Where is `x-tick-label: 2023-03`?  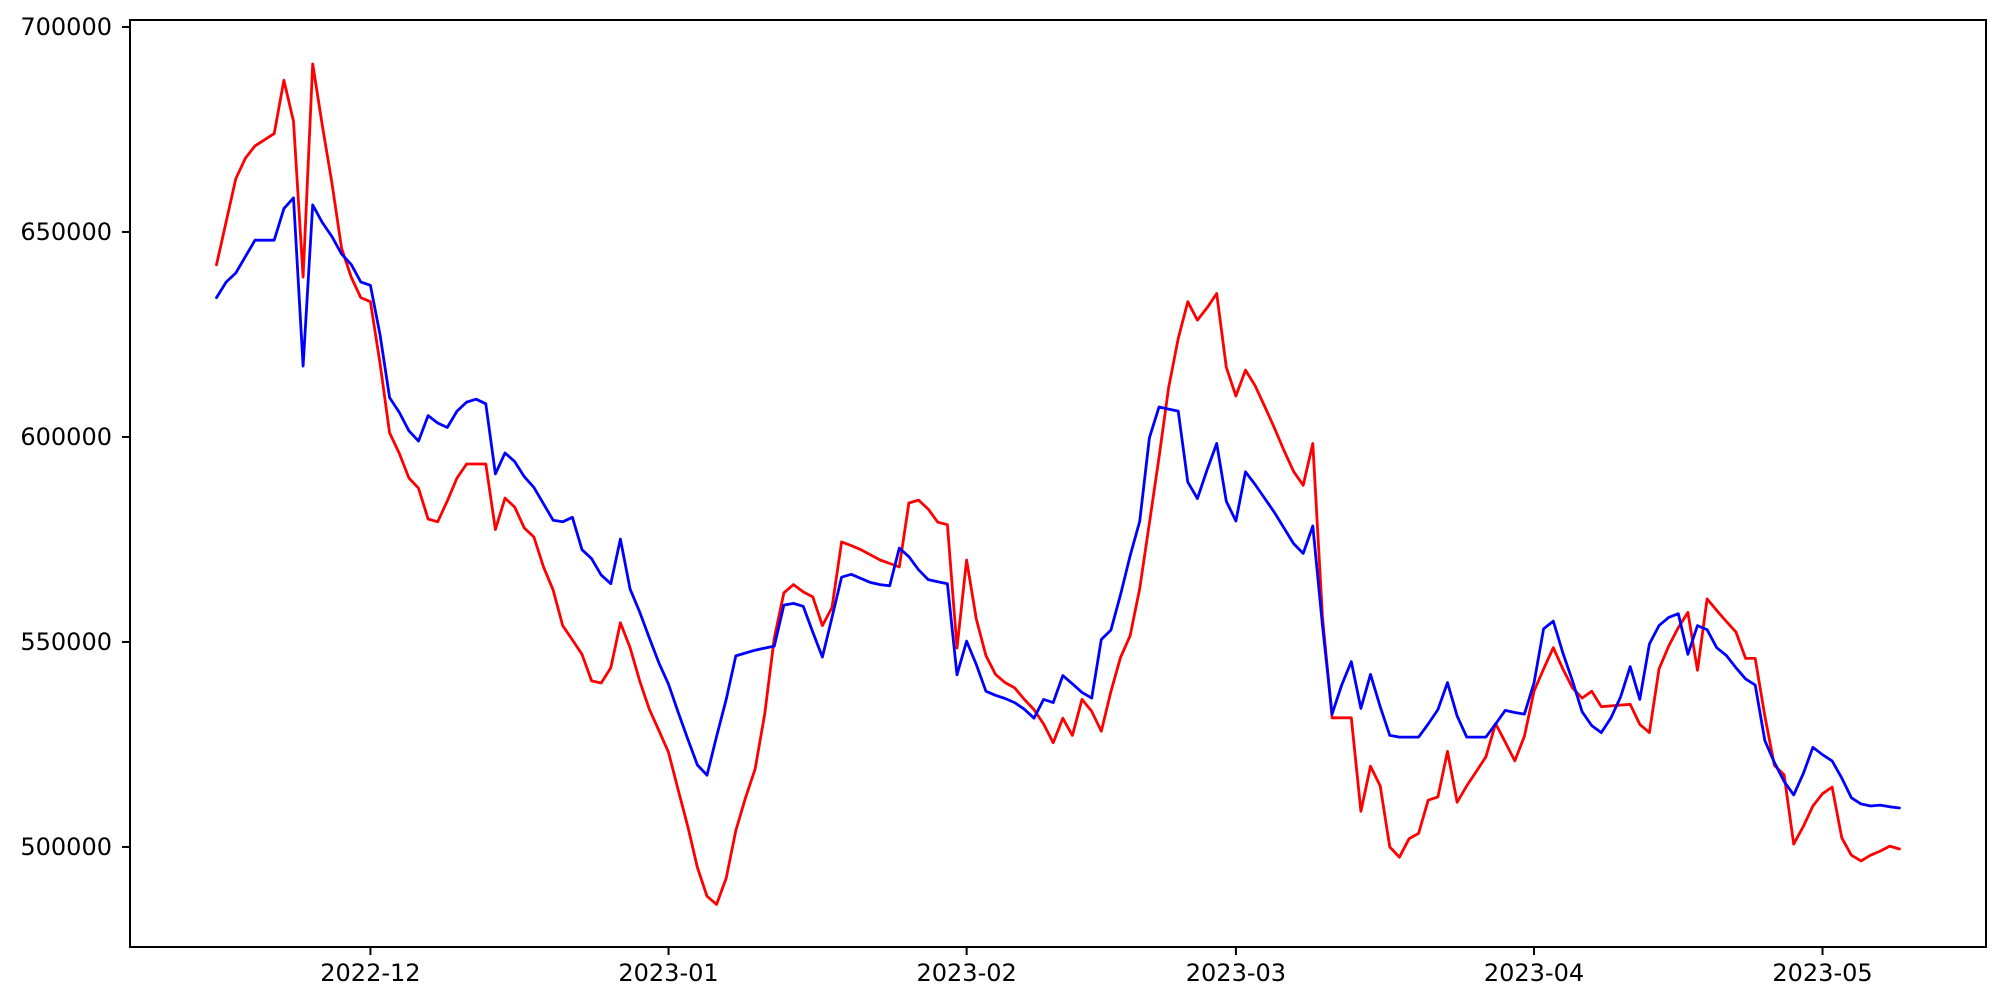
x-tick-label: 2023-03 is located at coordinates (1236, 973).